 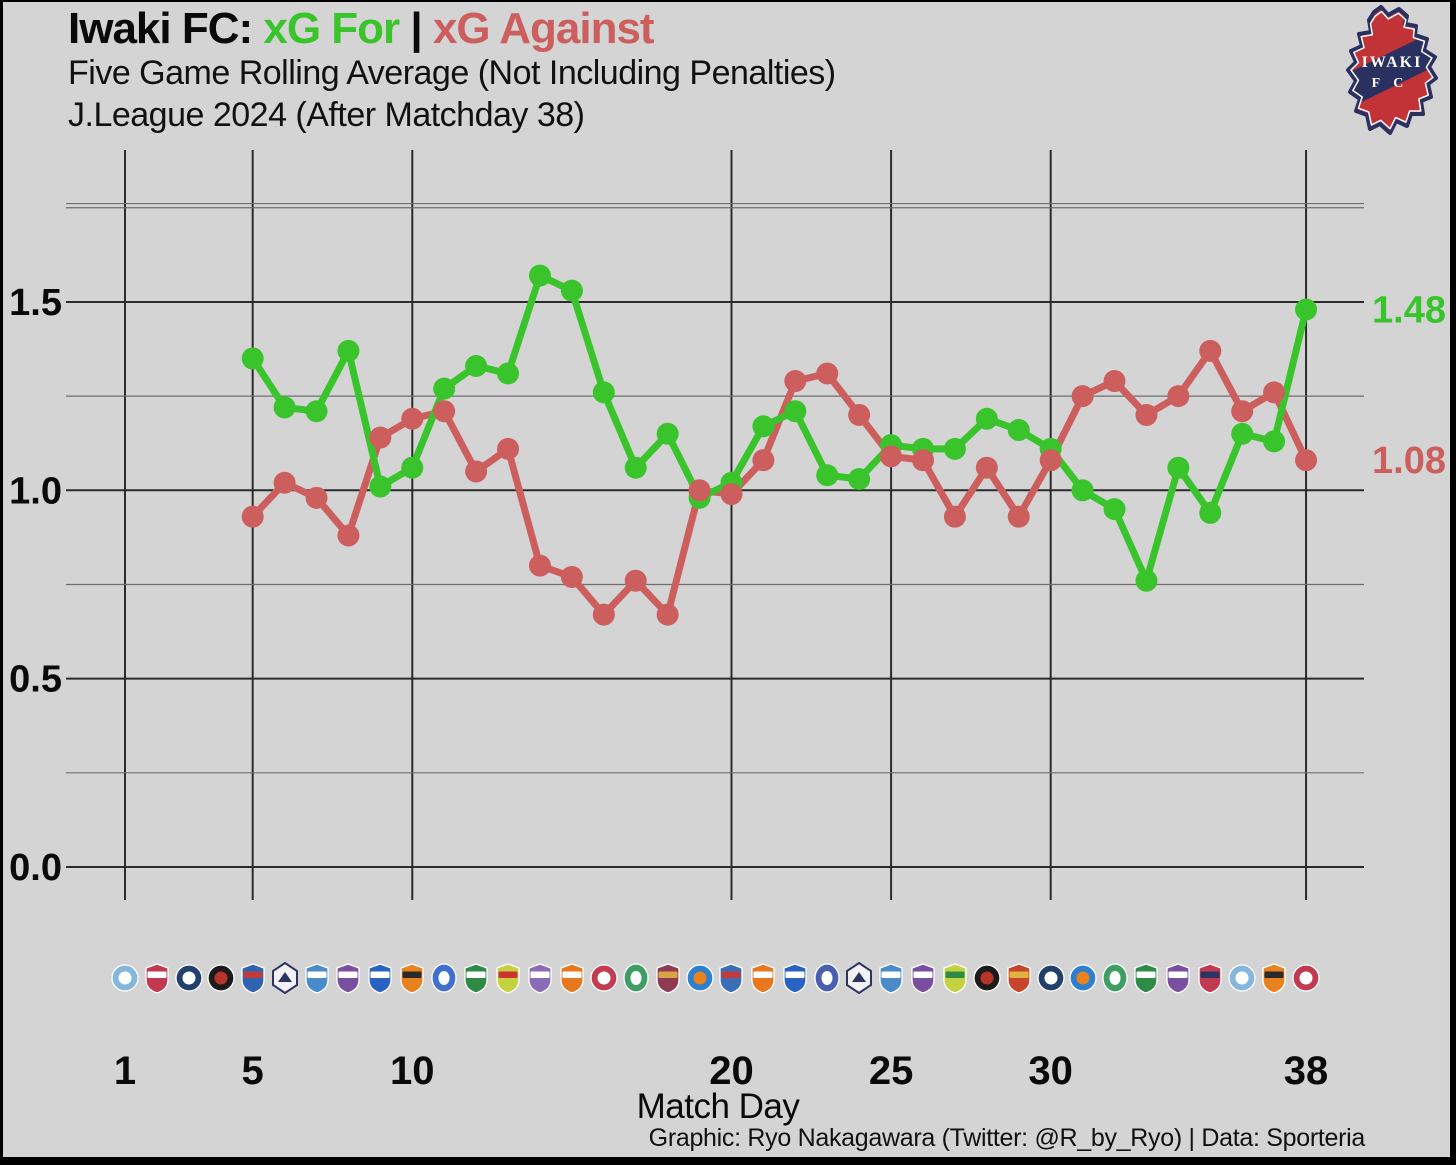 I want to click on title-xg-for: xG For, so click(x=331, y=28).